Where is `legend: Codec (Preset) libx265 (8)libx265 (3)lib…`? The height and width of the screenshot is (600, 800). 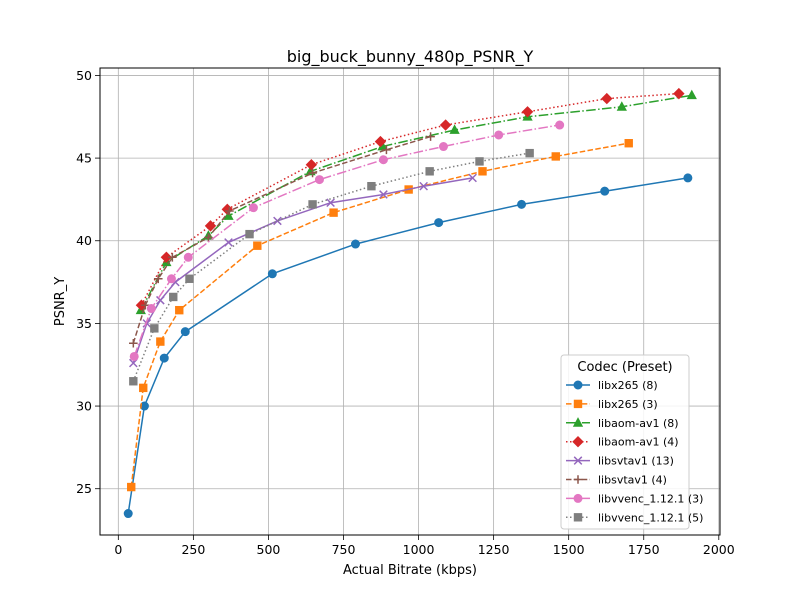
legend: Codec (Preset) libx265 (8)libx265 (3)lib… is located at coordinates (631, 442).